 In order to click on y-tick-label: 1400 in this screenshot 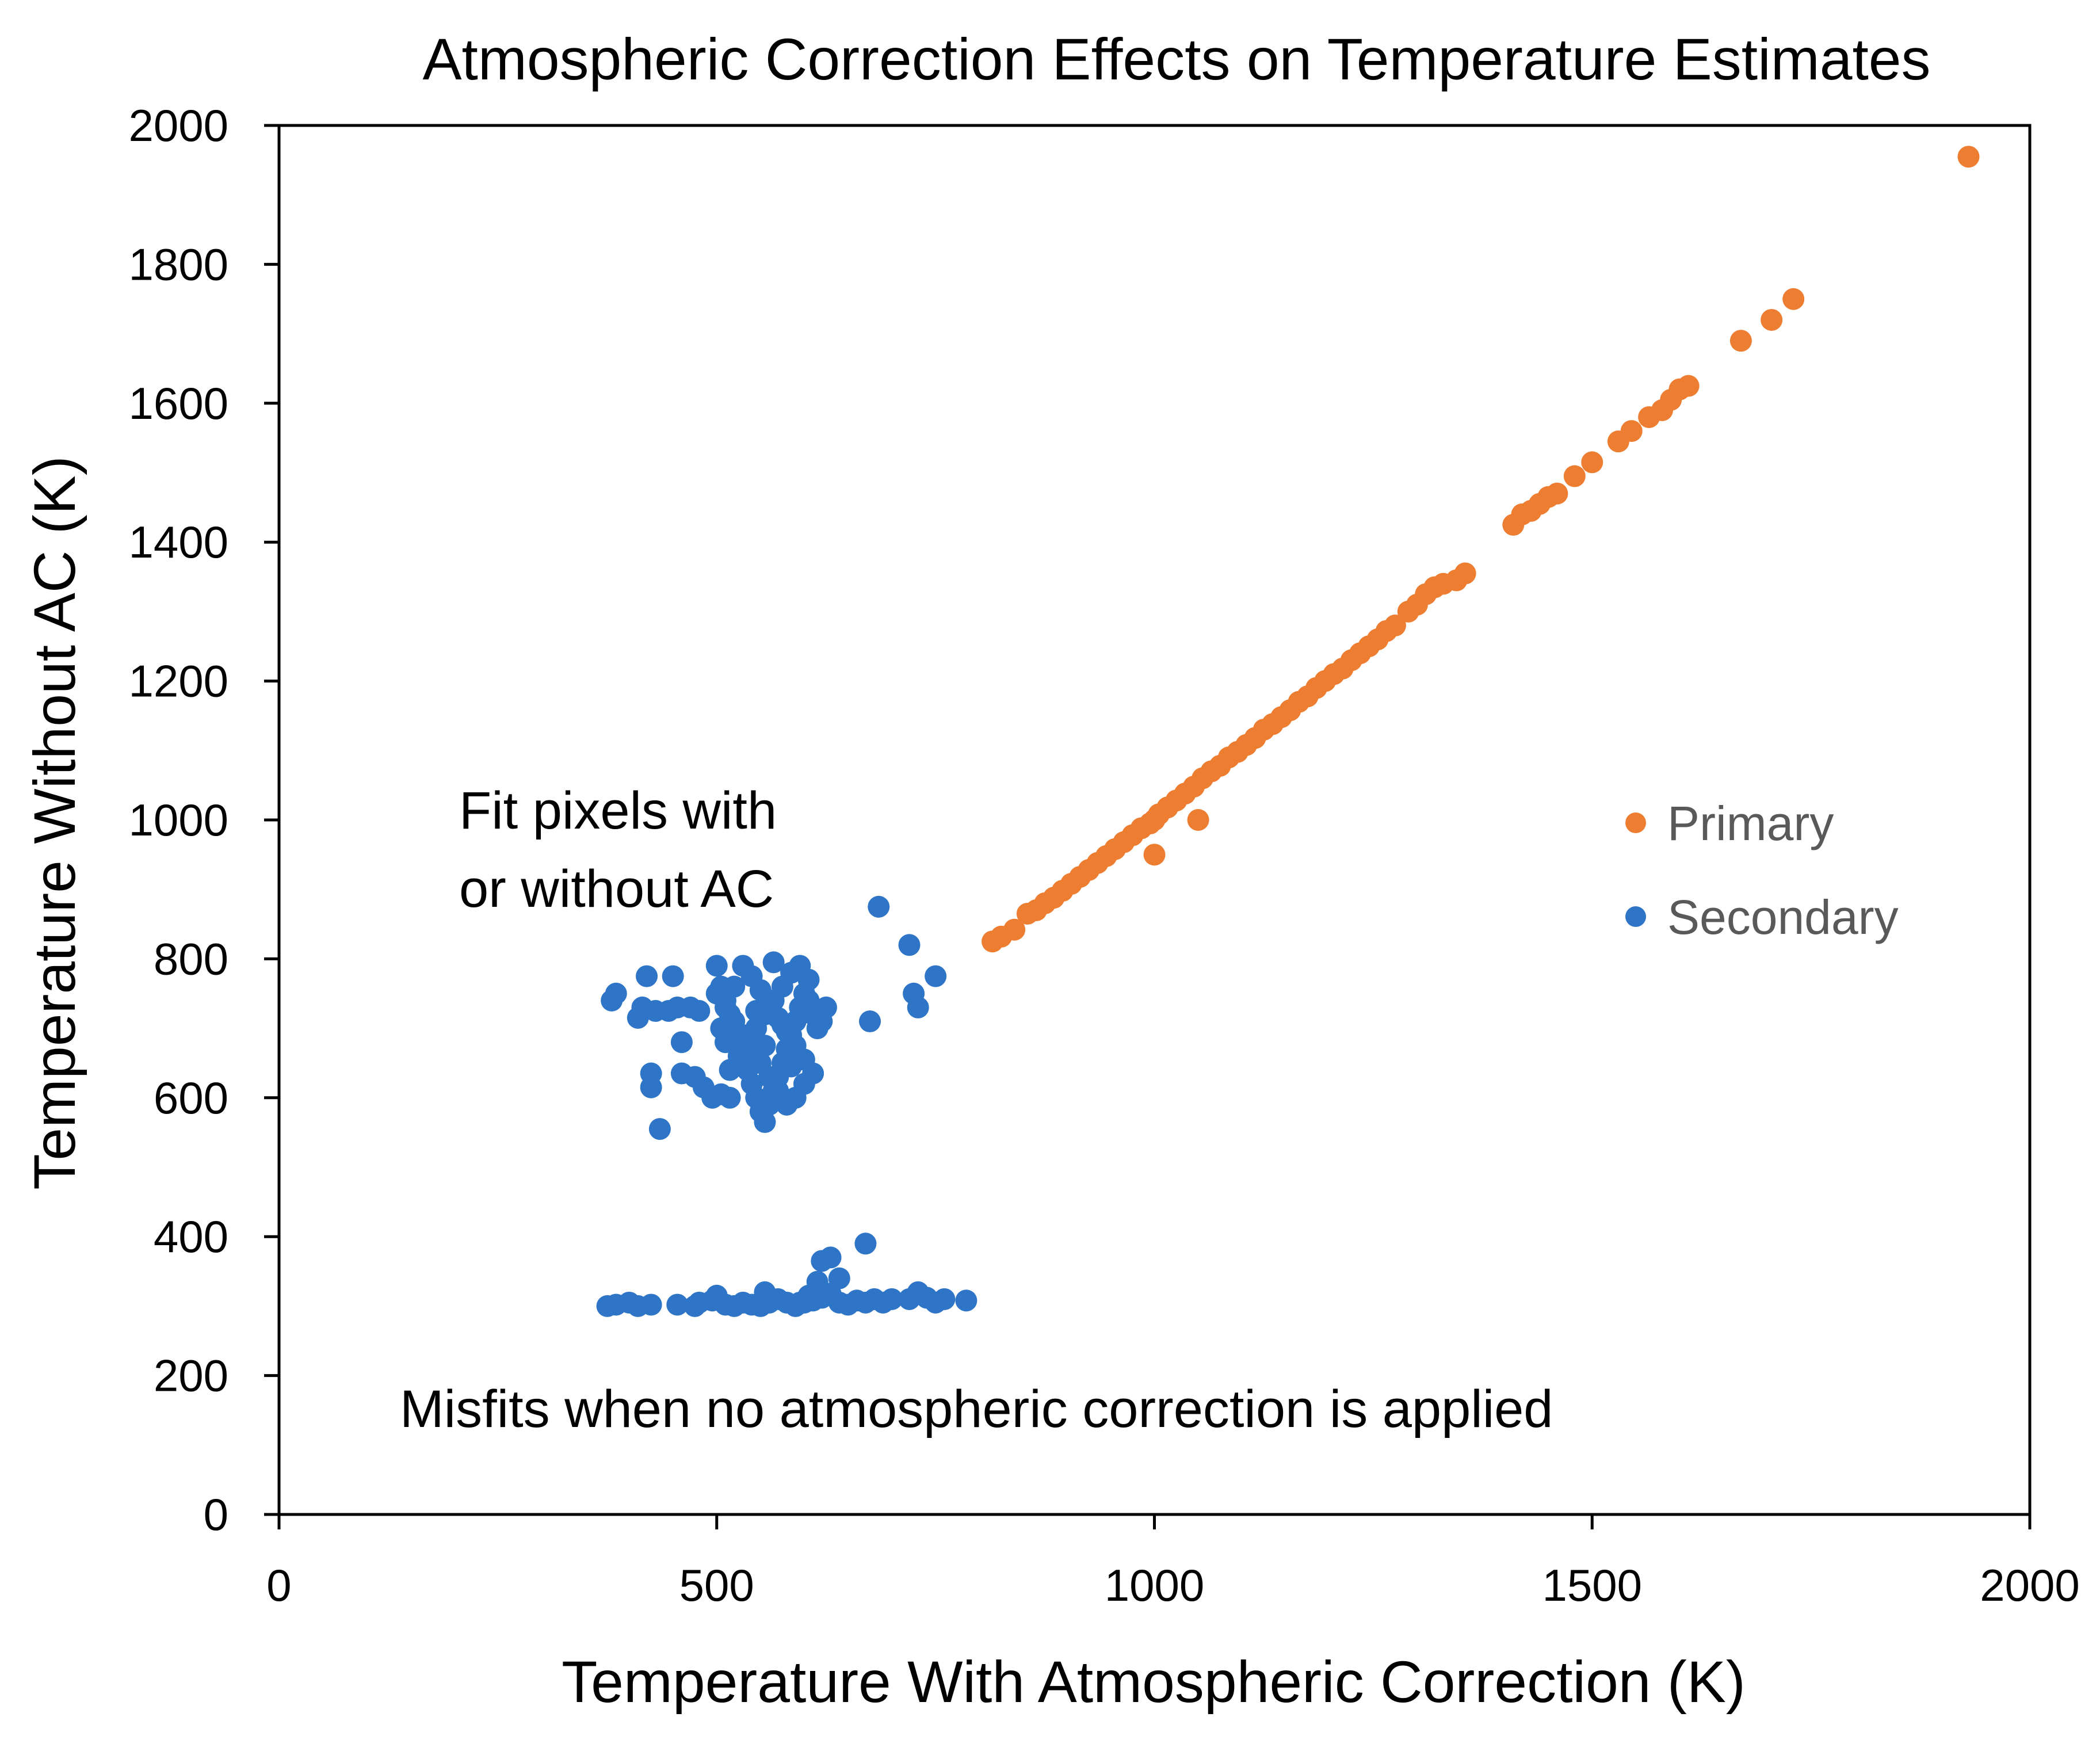, I will do `click(178, 542)`.